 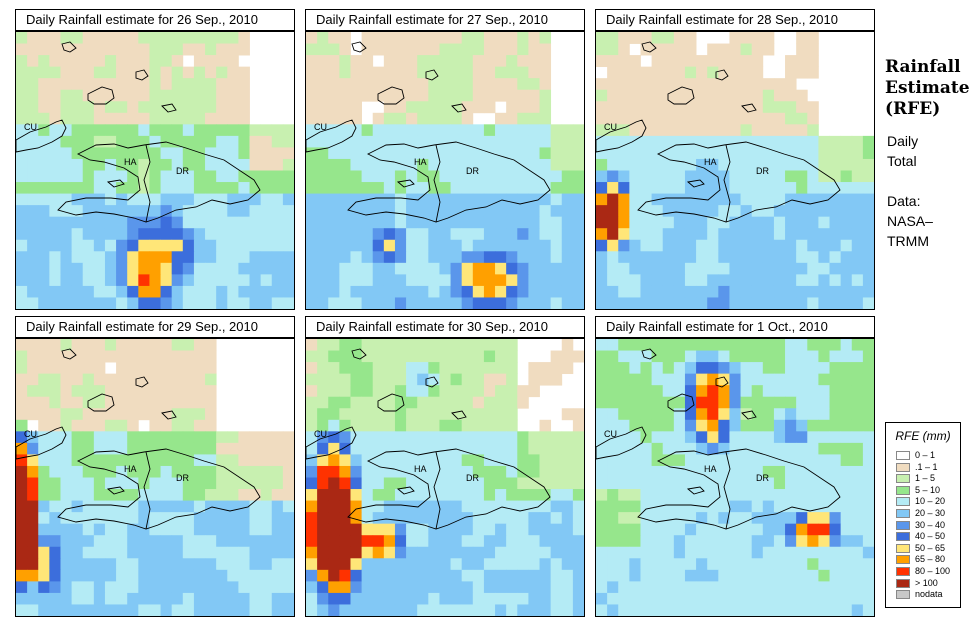 What do you see at coordinates (927, 514) in the screenshot?
I see `legend-item: 20 – 30` at bounding box center [927, 514].